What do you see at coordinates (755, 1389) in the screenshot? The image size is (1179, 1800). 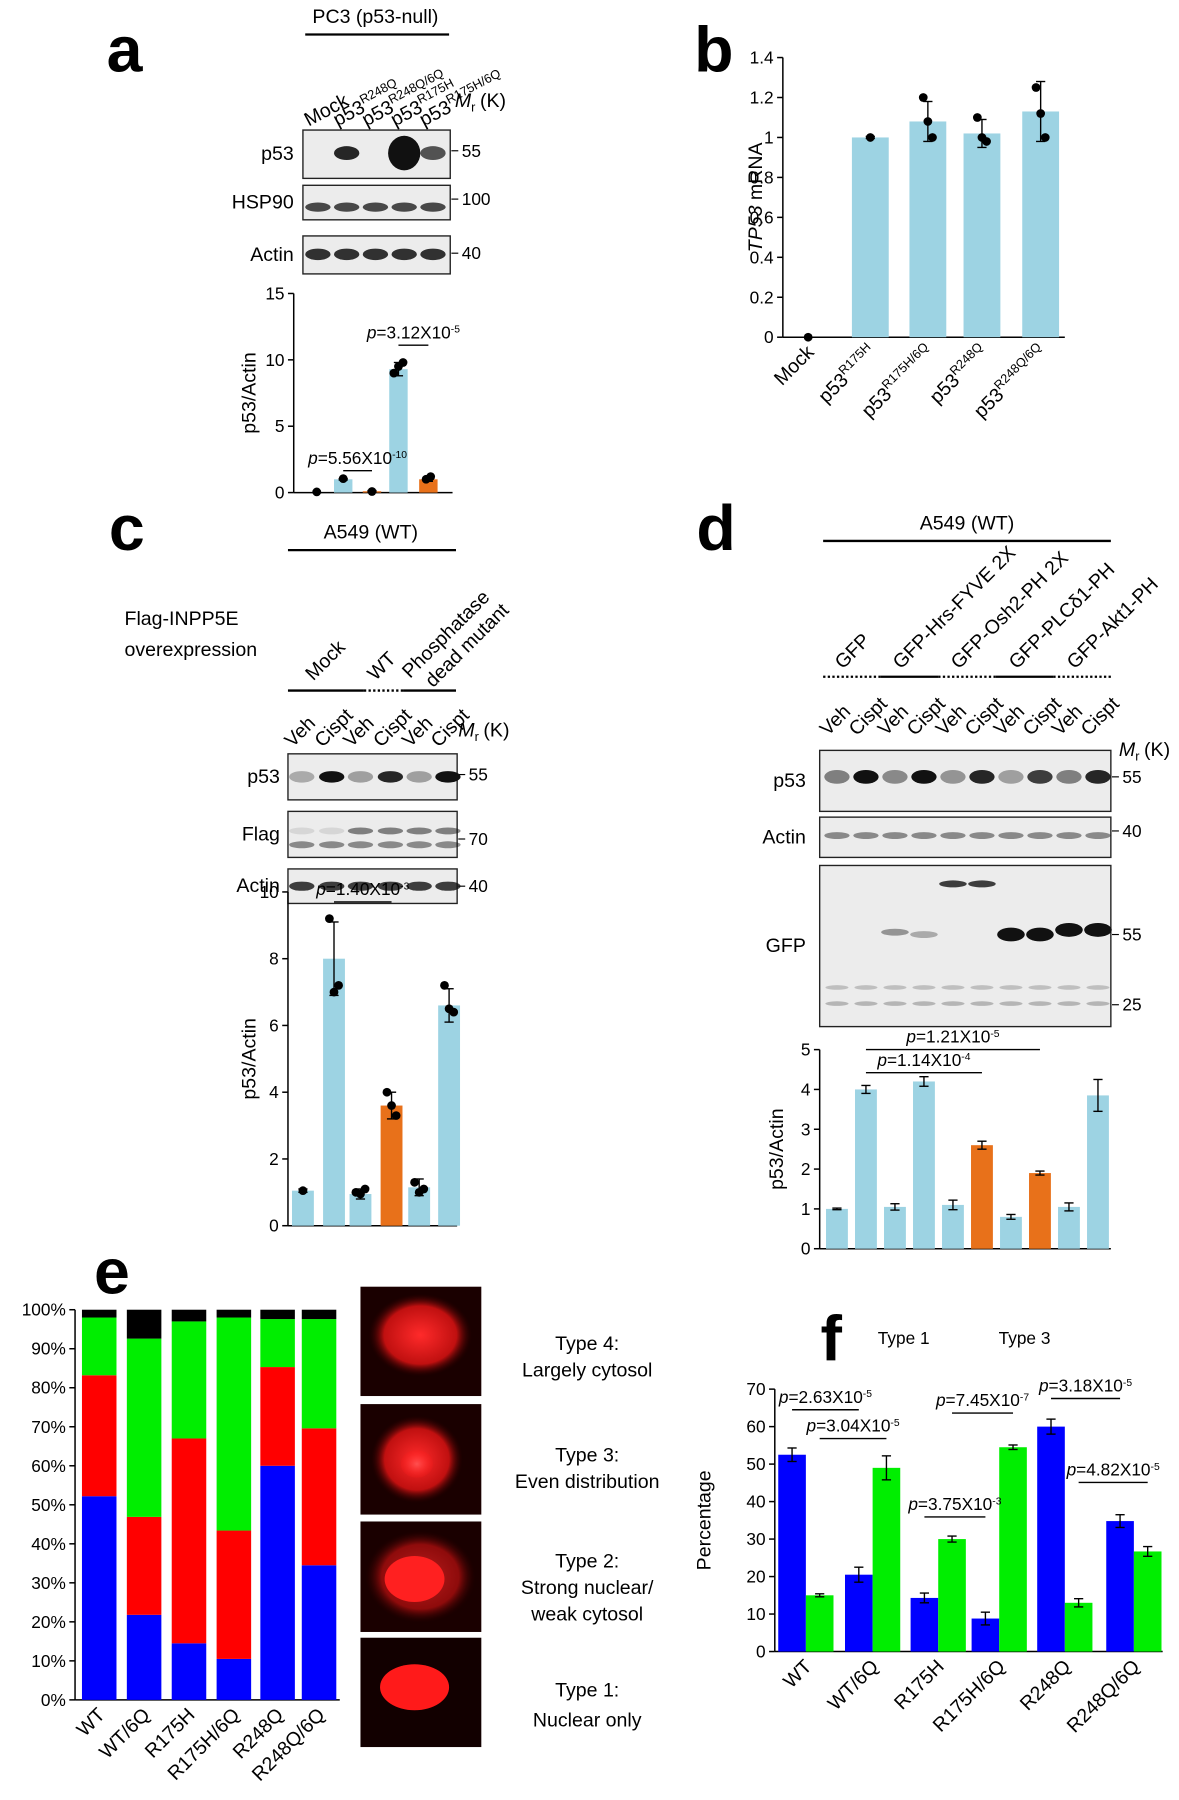 I see `y-tick-label: 70` at bounding box center [755, 1389].